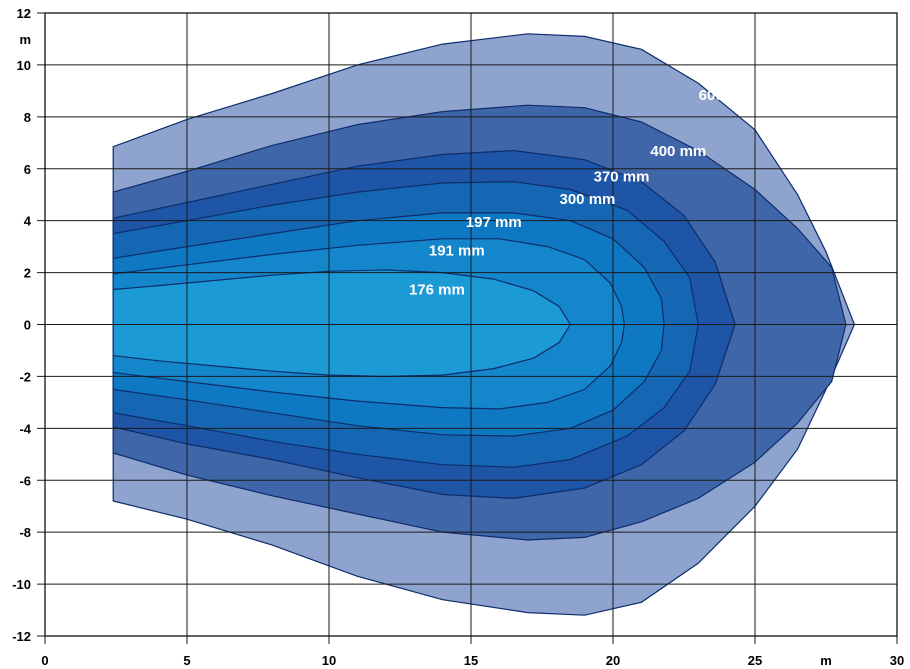 This screenshot has width=910, height=669. I want to click on y-tick-label: 8, so click(27, 117).